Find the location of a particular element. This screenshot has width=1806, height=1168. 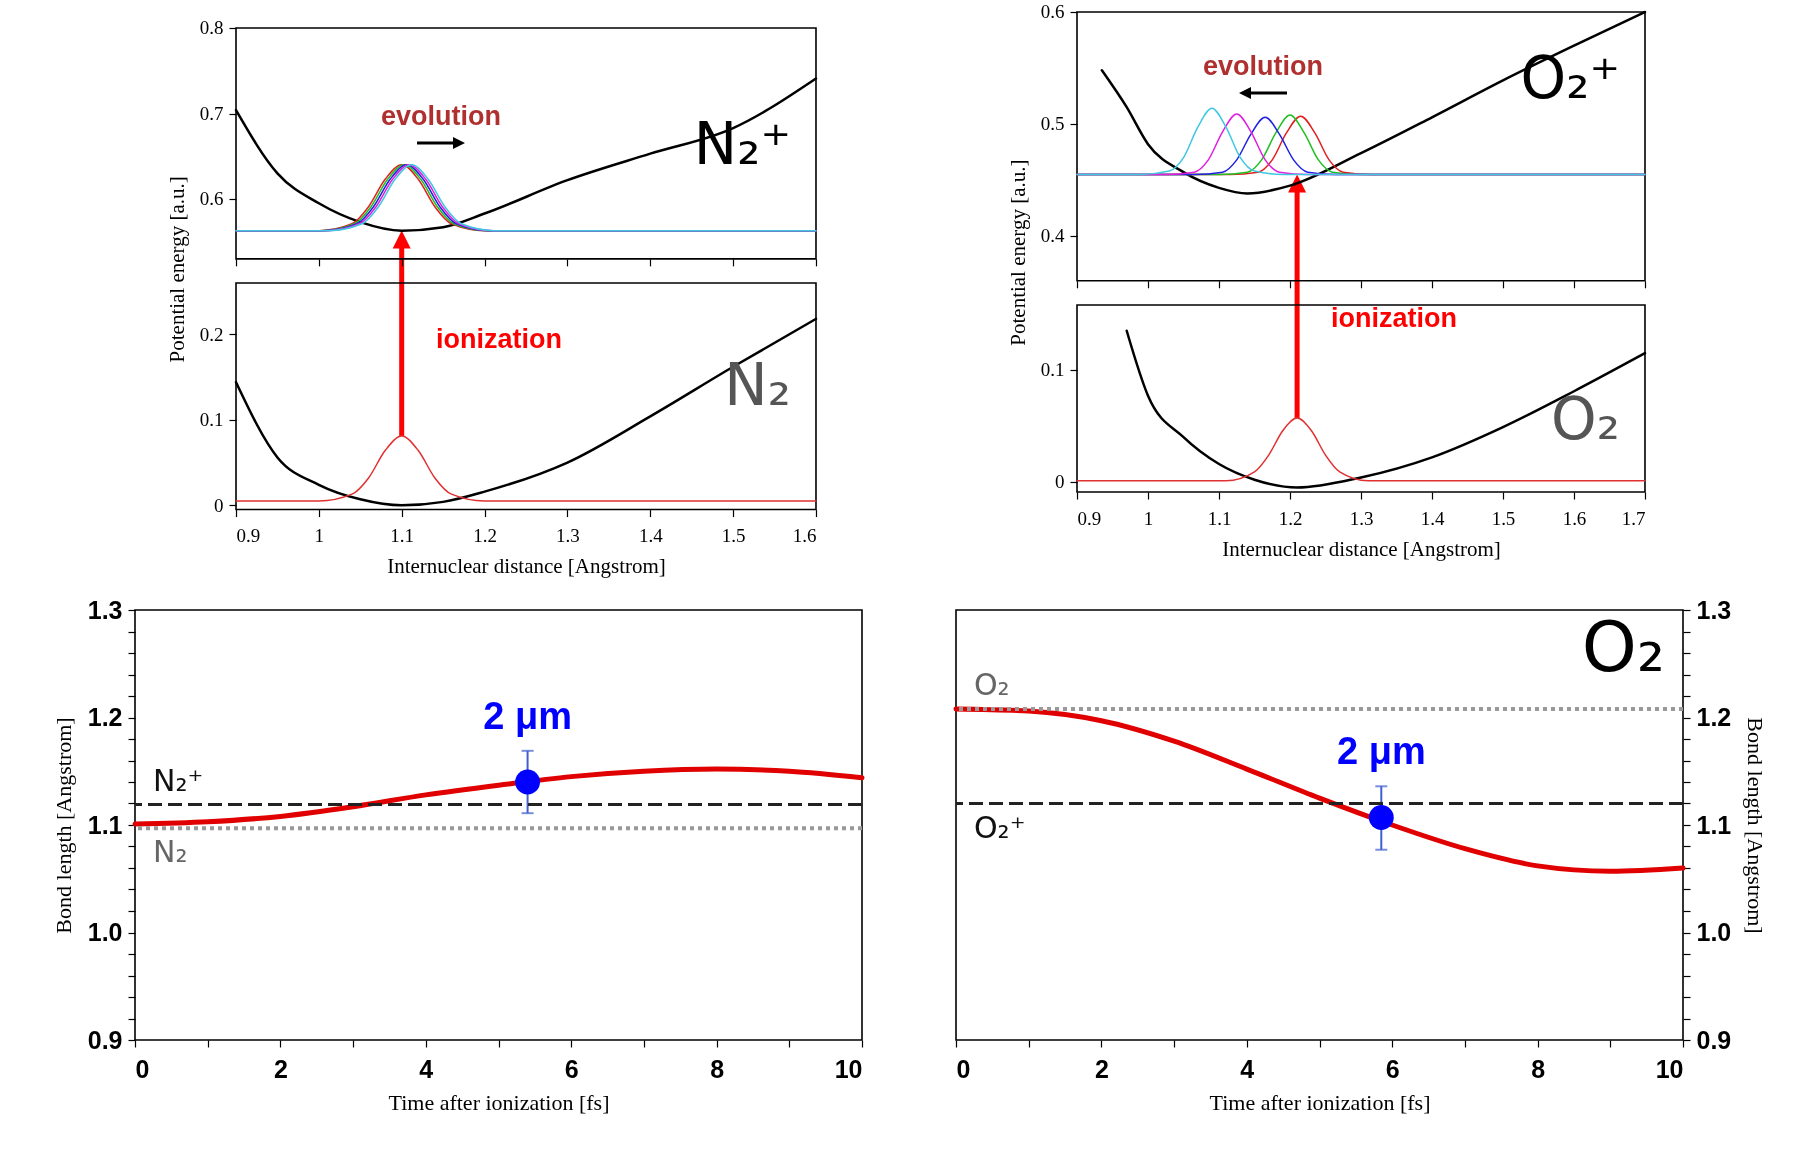

annotation: O₂ is located at coordinates (1623, 647).